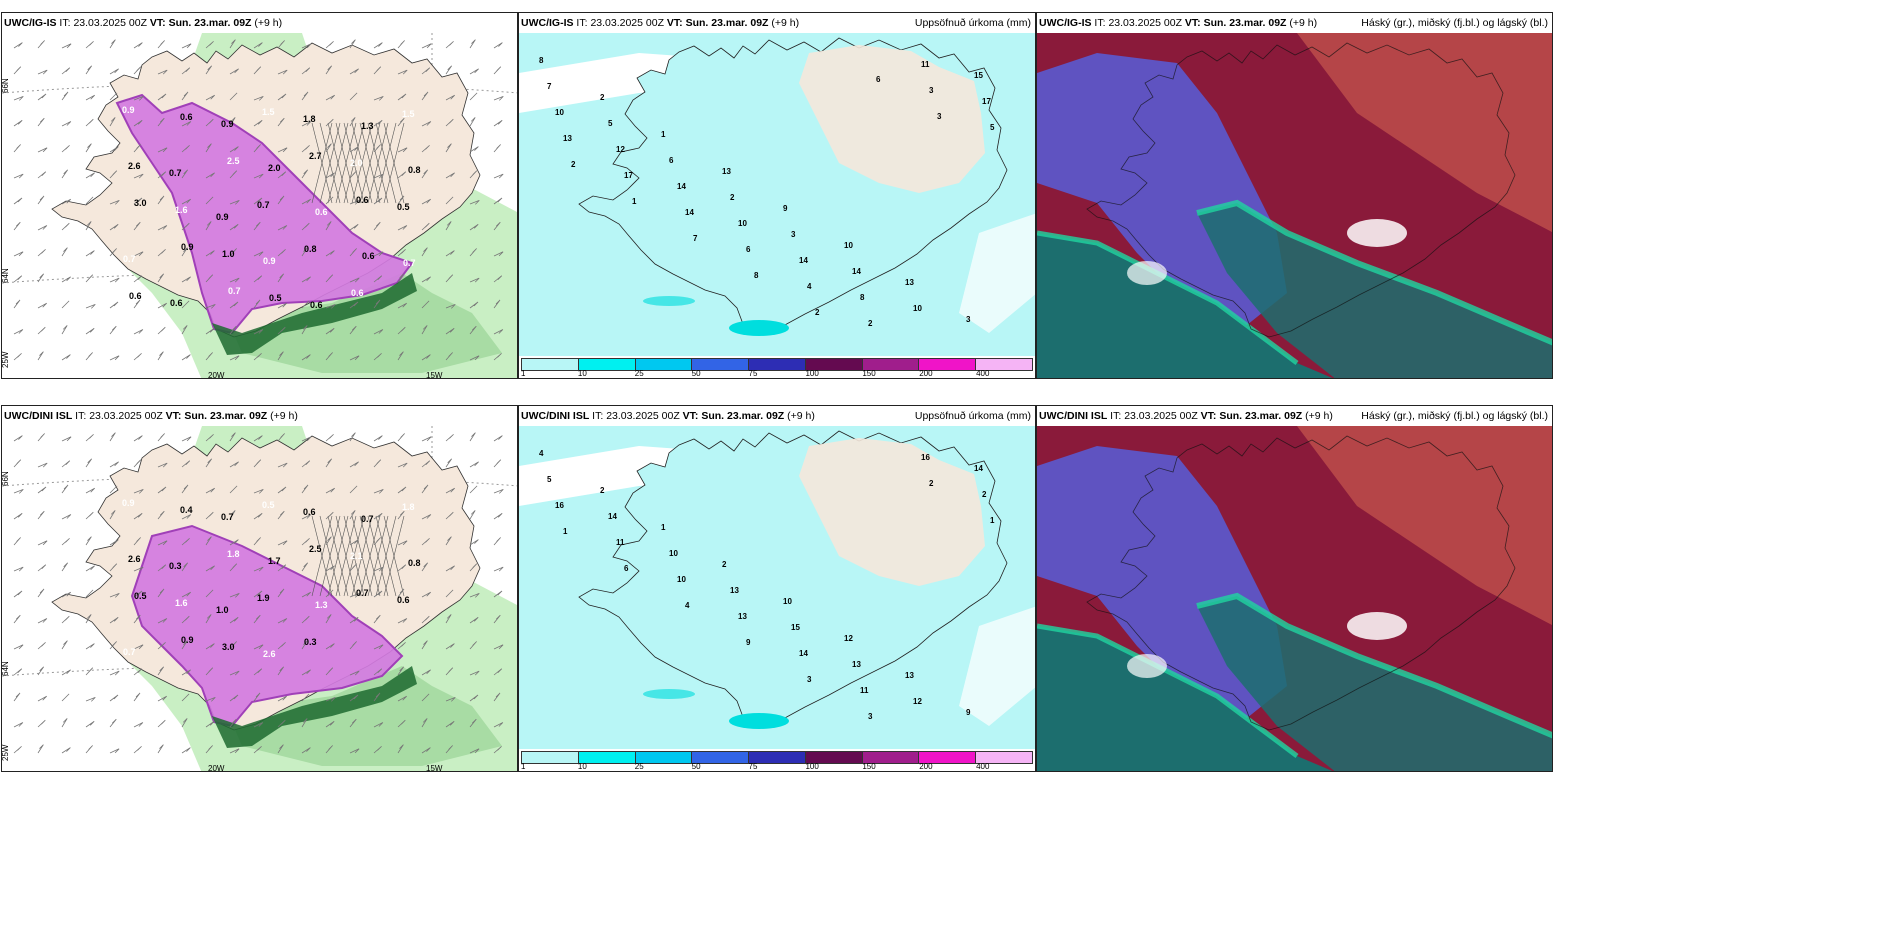  Describe the element at coordinates (309, 119) in the screenshot. I see `precip-value-label: 1.8` at that location.